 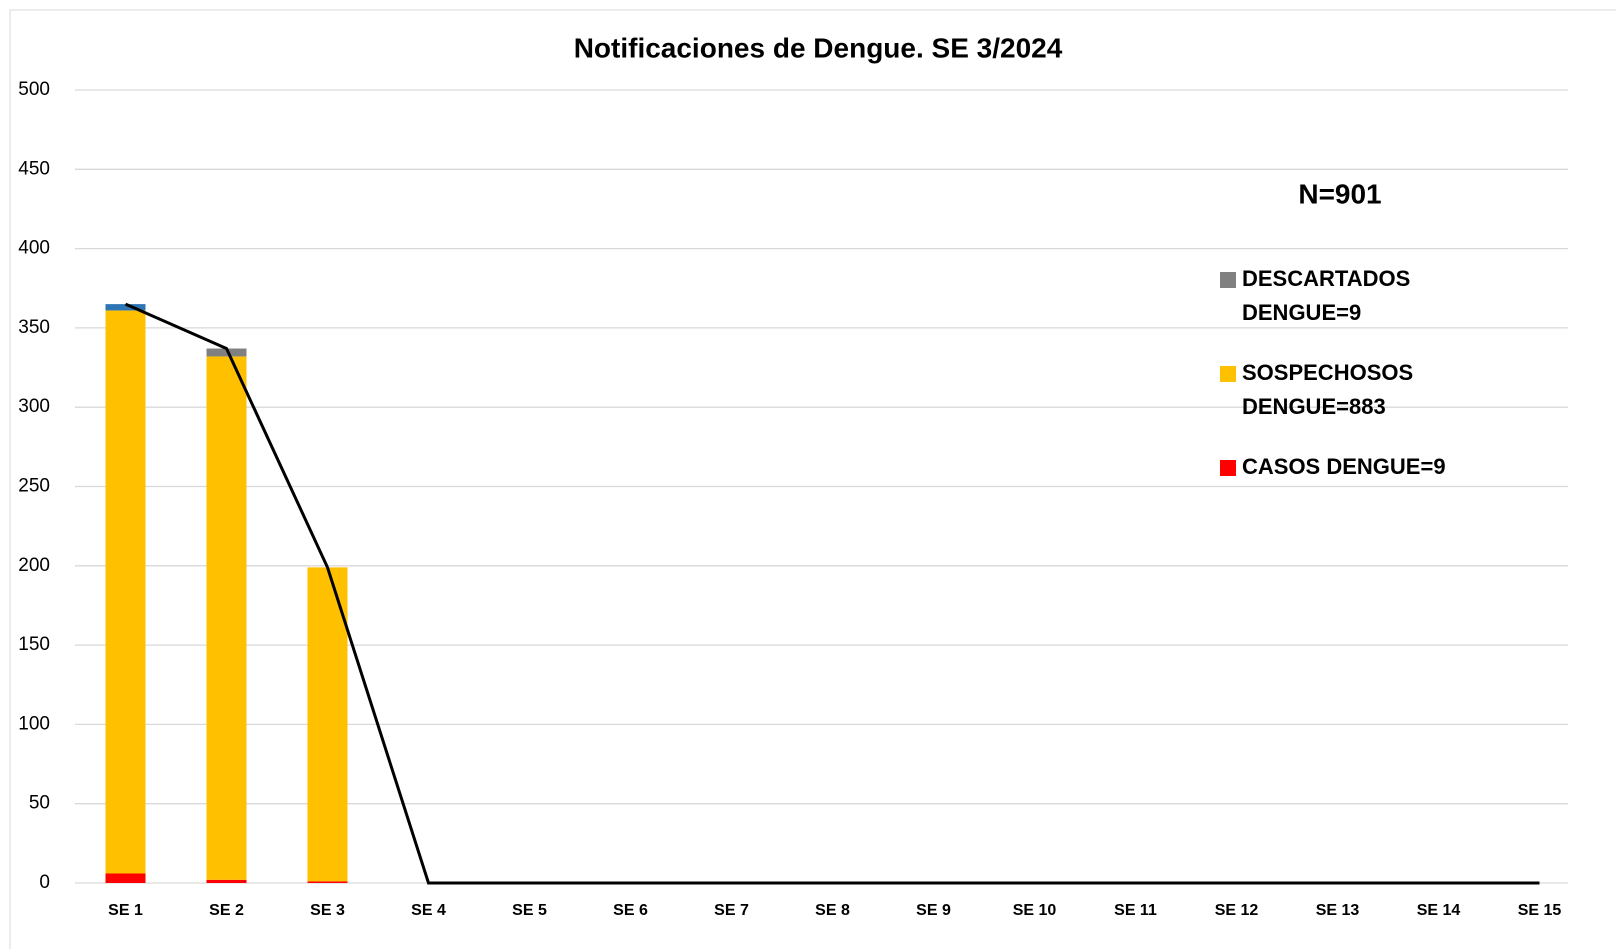 What do you see at coordinates (1344, 466) in the screenshot?
I see `legend-label: CASOS DENGUE=9` at bounding box center [1344, 466].